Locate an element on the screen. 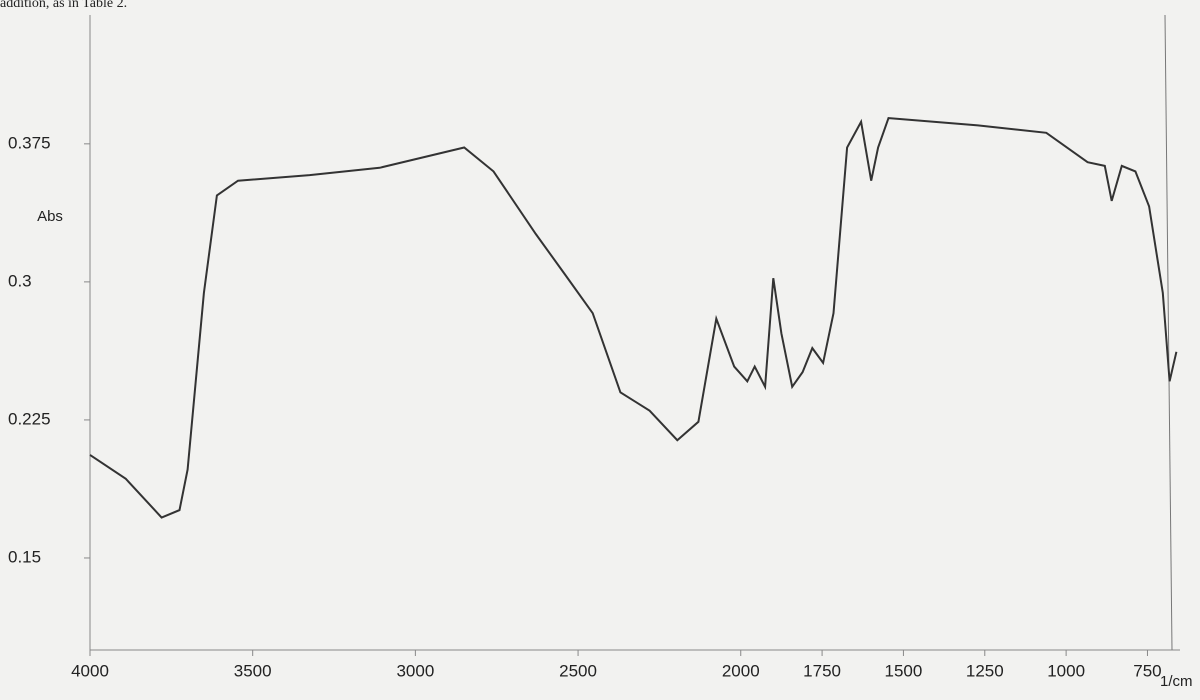  x-tick-label: 1250 is located at coordinates (985, 670).